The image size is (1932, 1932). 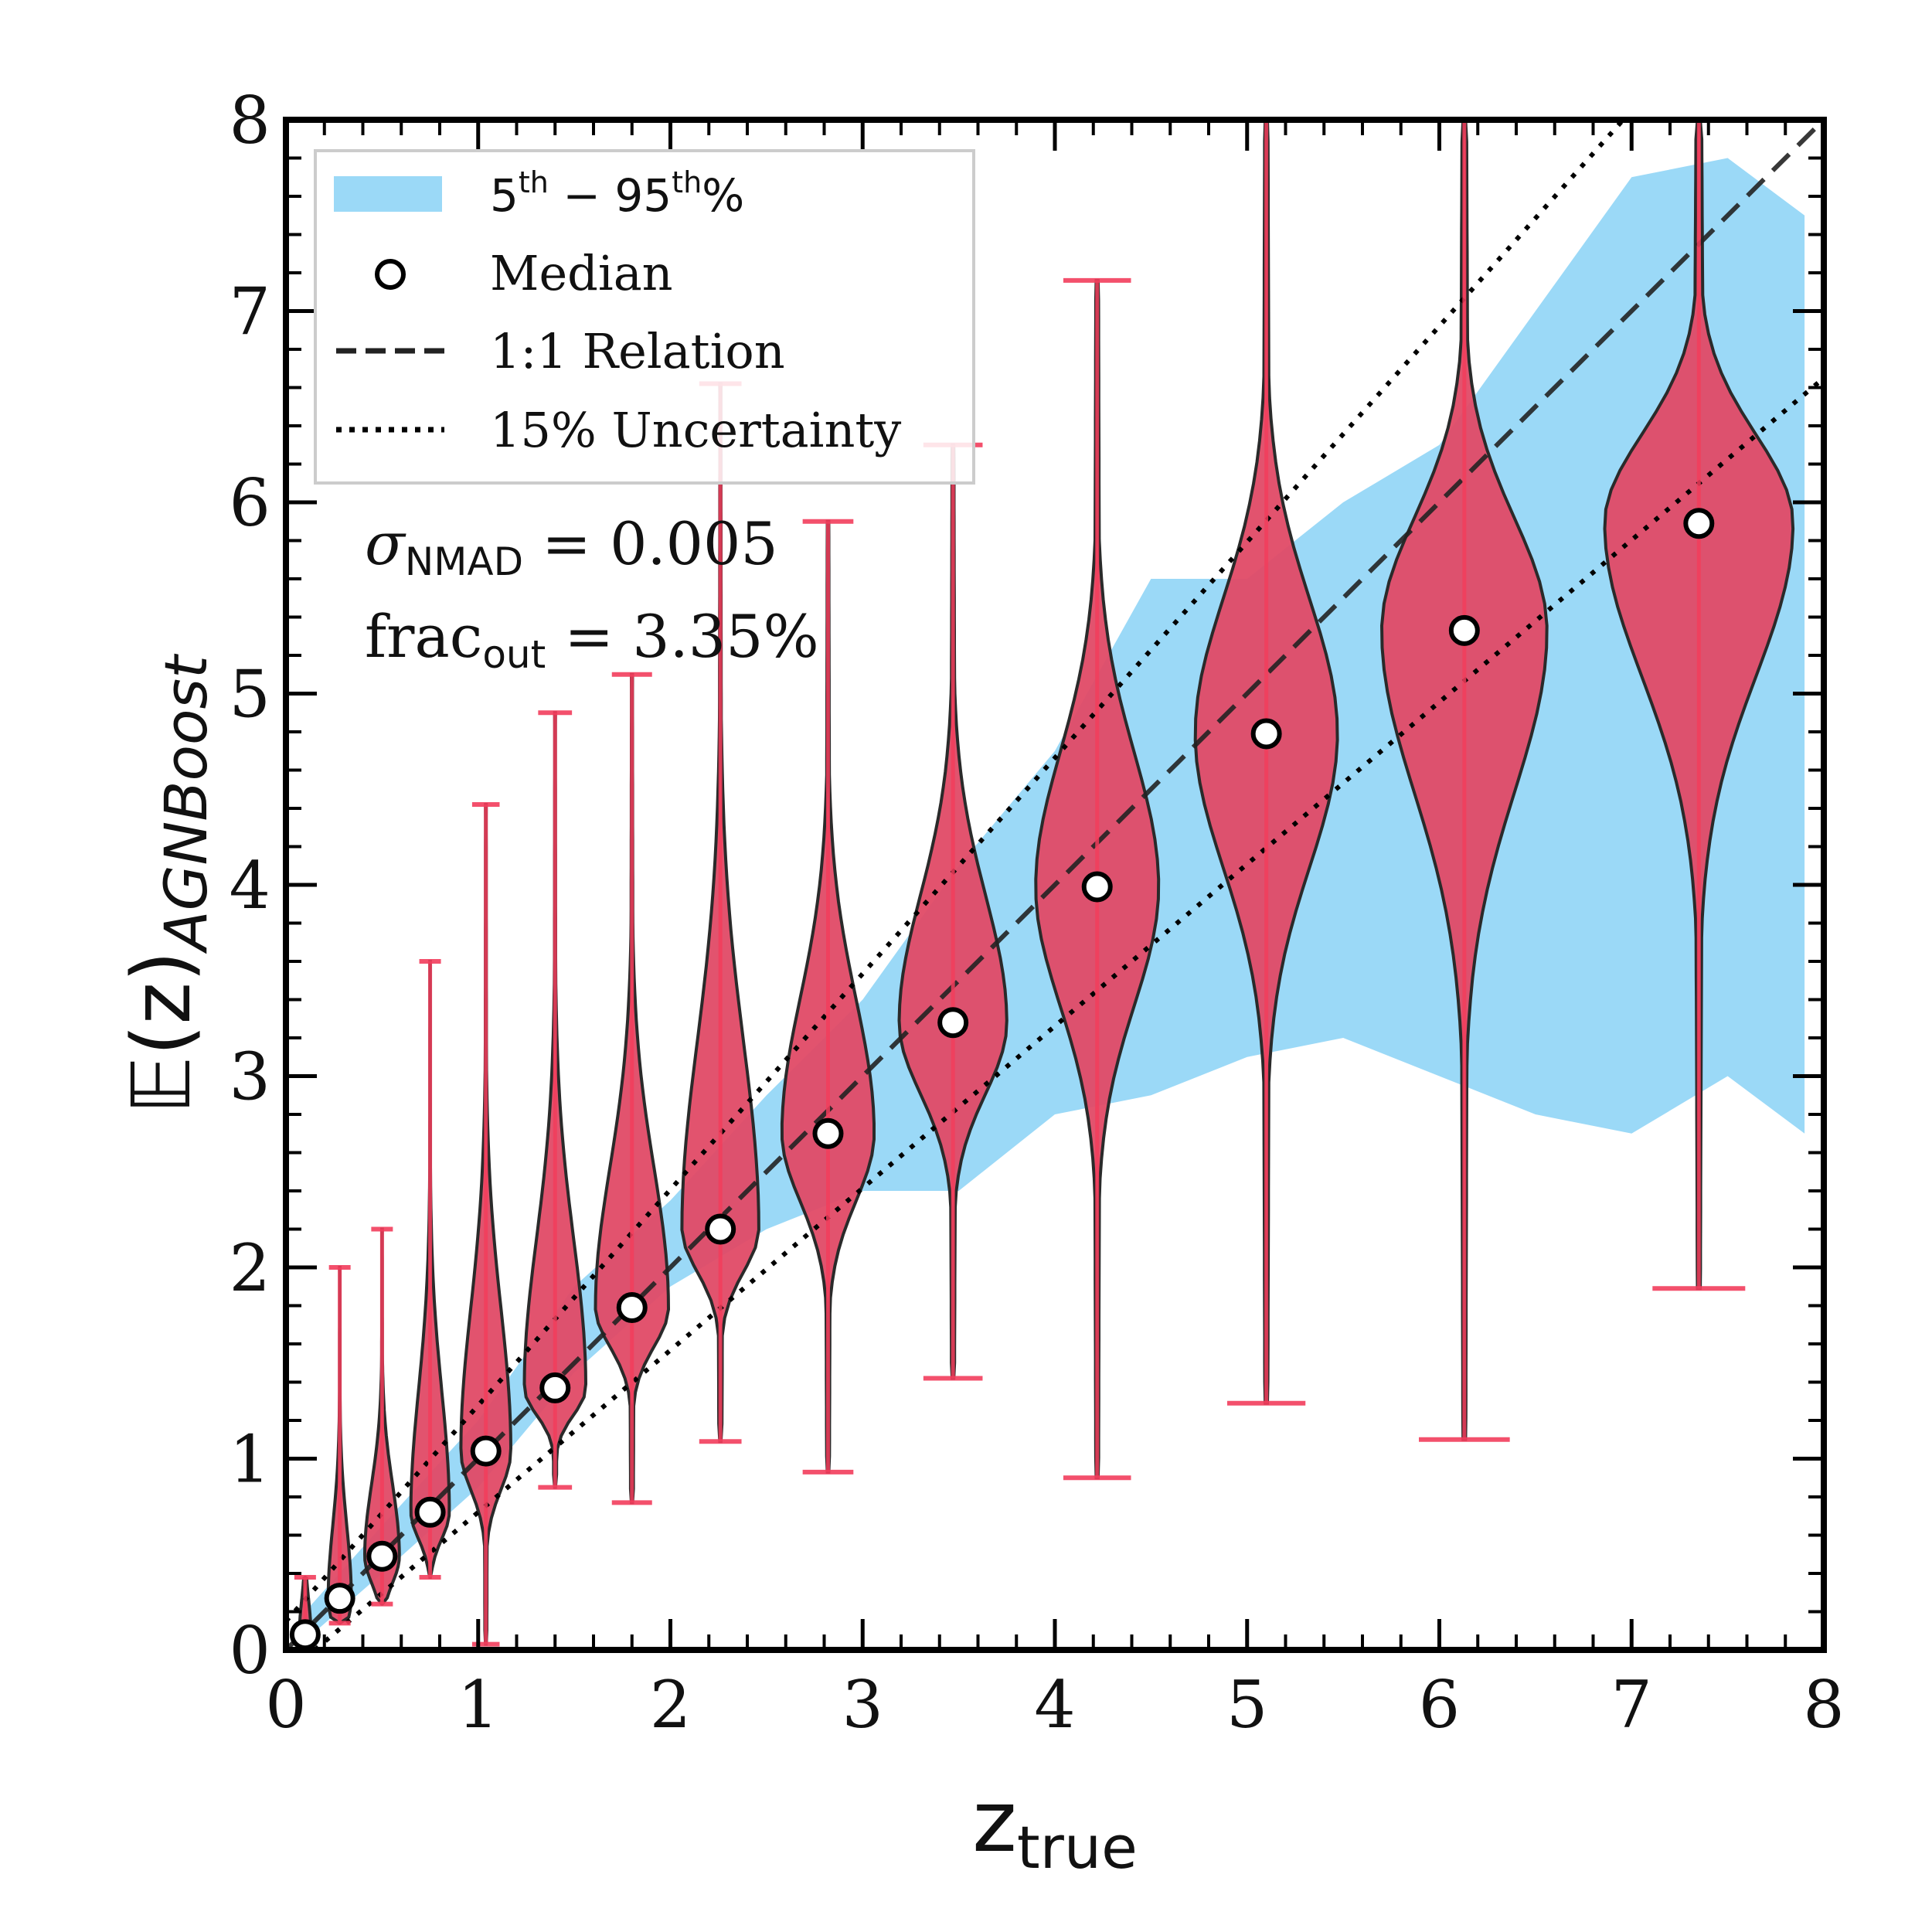 I want to click on frac-value: = 3.35%, so click(x=682, y=636).